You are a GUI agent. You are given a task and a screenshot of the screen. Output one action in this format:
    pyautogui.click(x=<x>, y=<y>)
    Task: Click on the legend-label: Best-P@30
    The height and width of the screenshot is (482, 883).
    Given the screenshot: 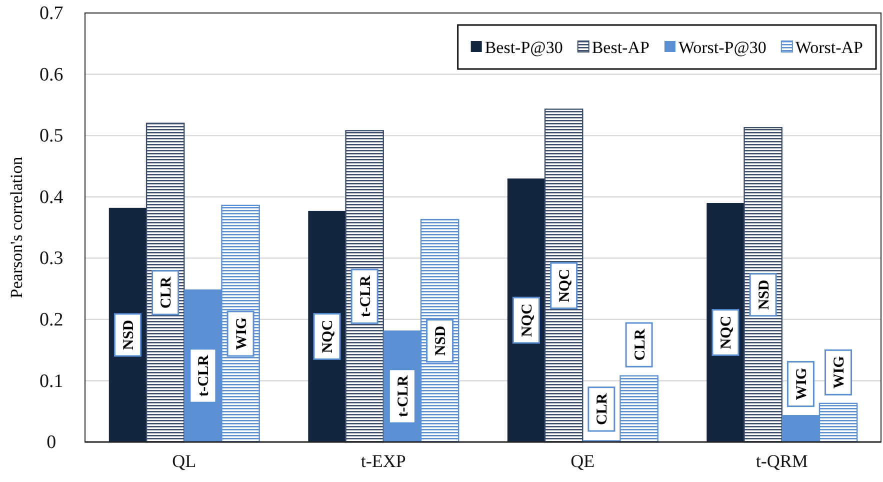 What is the action you would take?
    pyautogui.click(x=523, y=47)
    